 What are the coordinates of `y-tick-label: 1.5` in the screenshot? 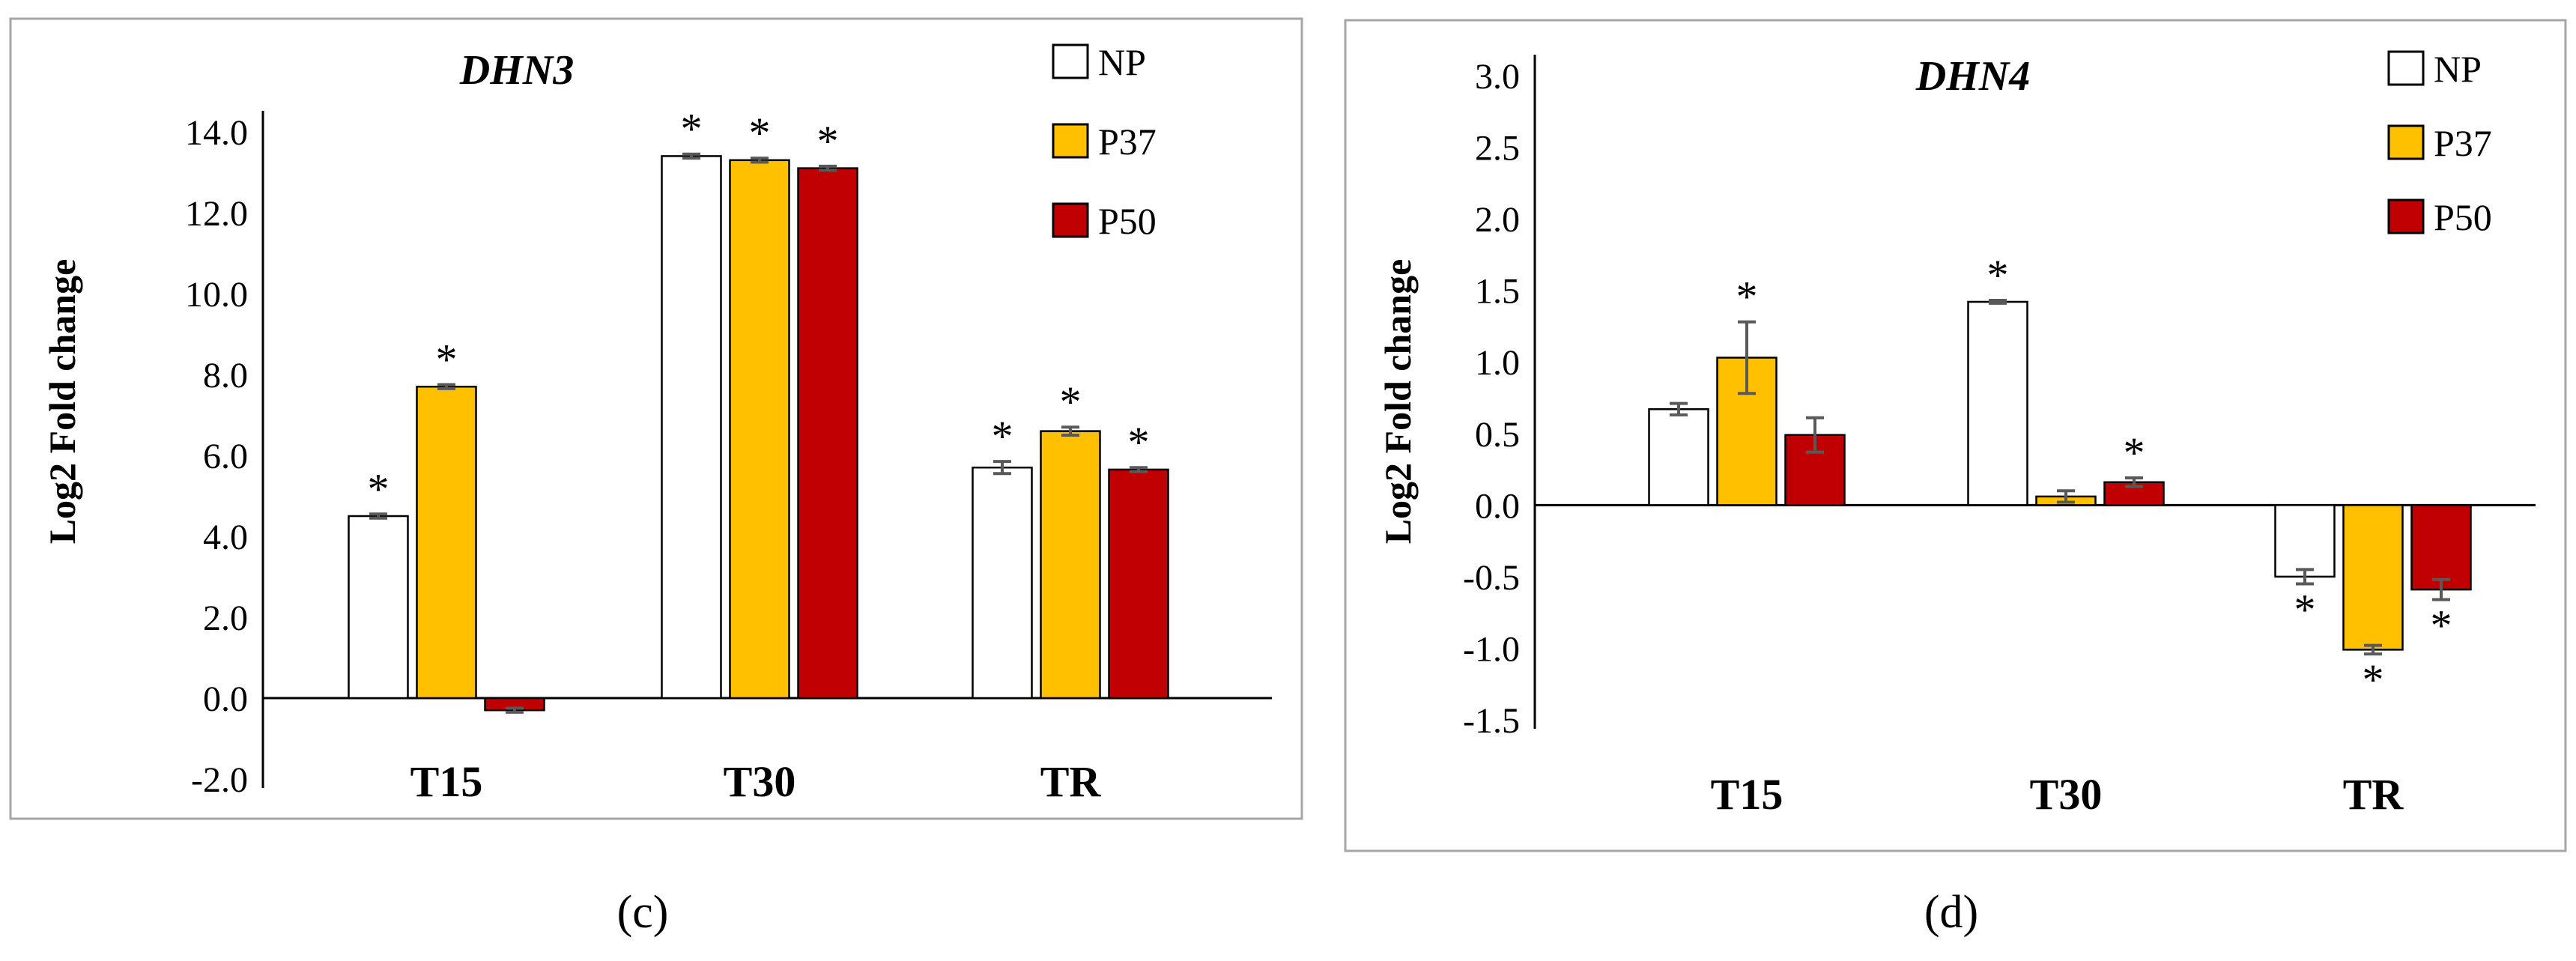 It's located at (1497, 292).